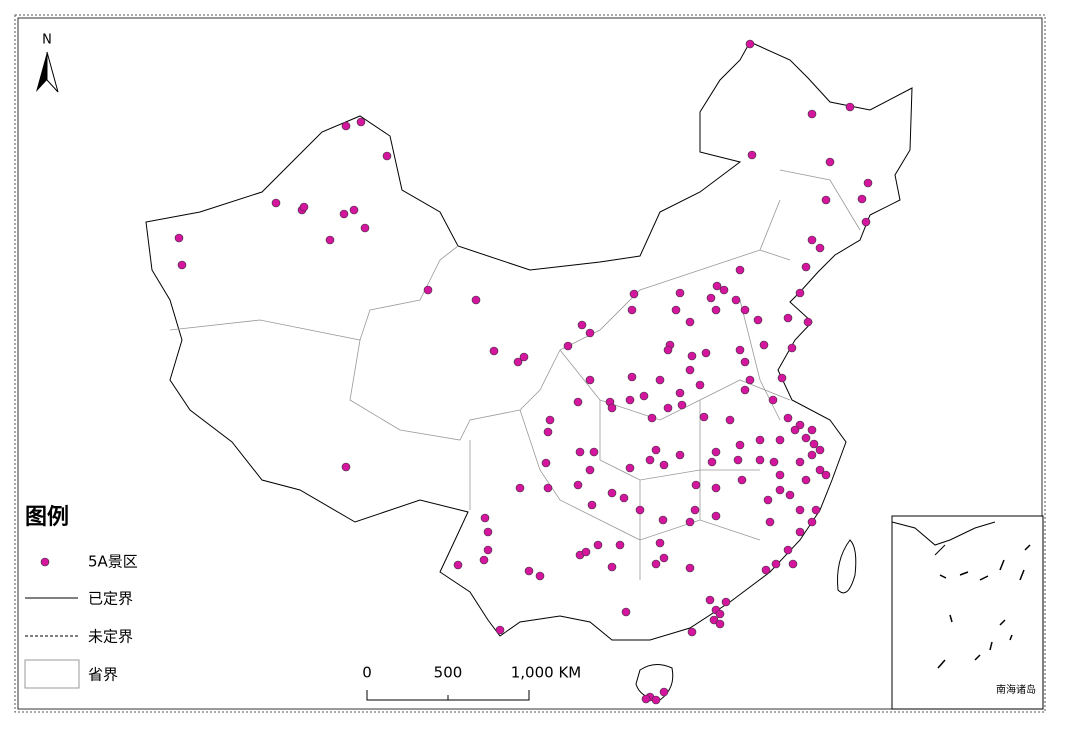 This screenshot has width=1070, height=734. Describe the element at coordinates (448, 673) in the screenshot. I see `scale-label: 500` at that location.